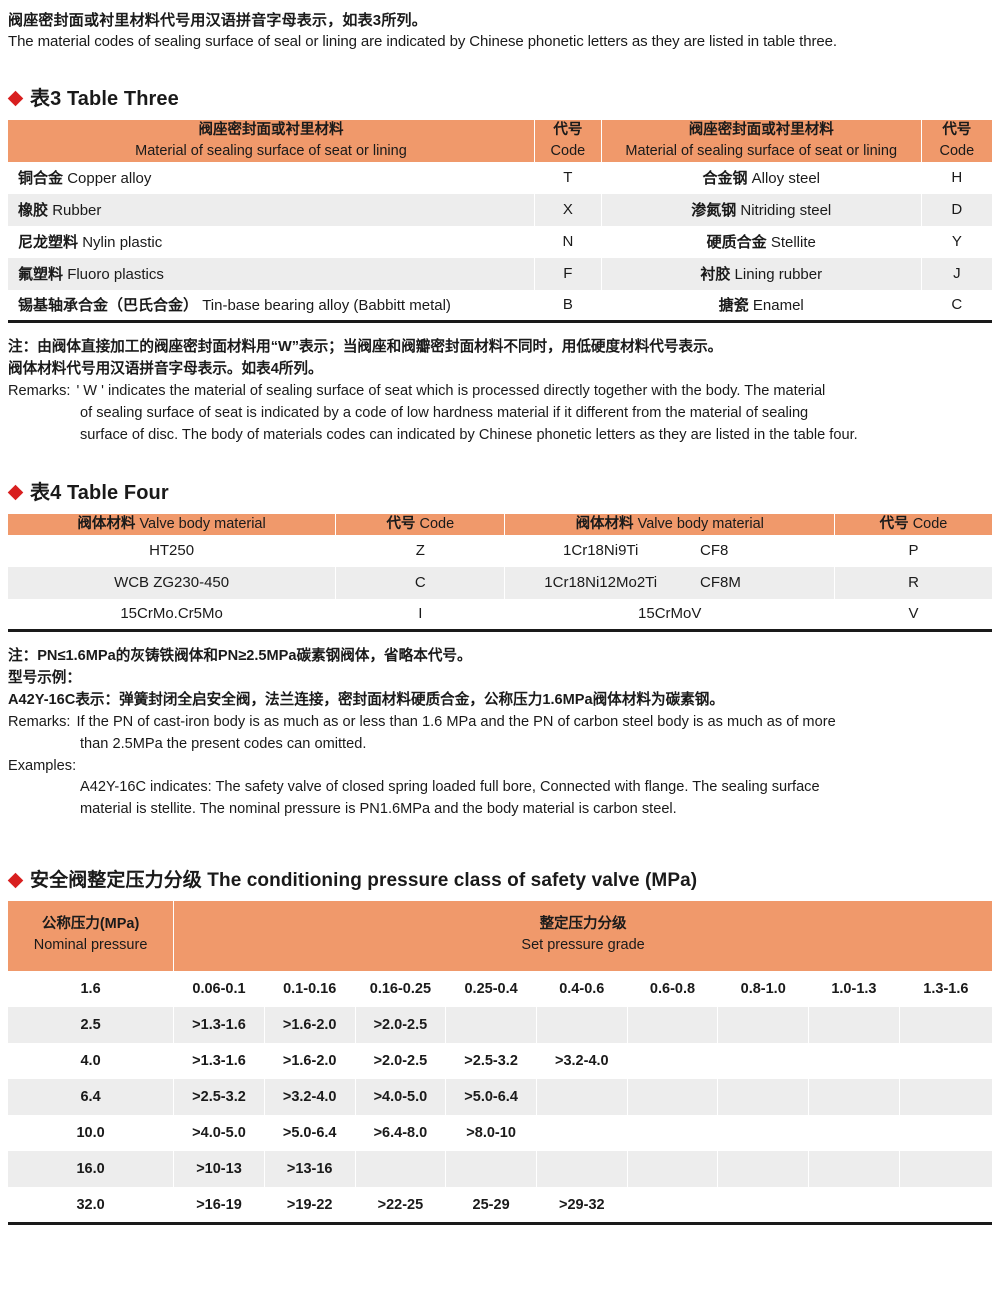 The width and height of the screenshot is (1000, 1305). I want to click on cell-grade: >1.3-1.6, so click(219, 1025).